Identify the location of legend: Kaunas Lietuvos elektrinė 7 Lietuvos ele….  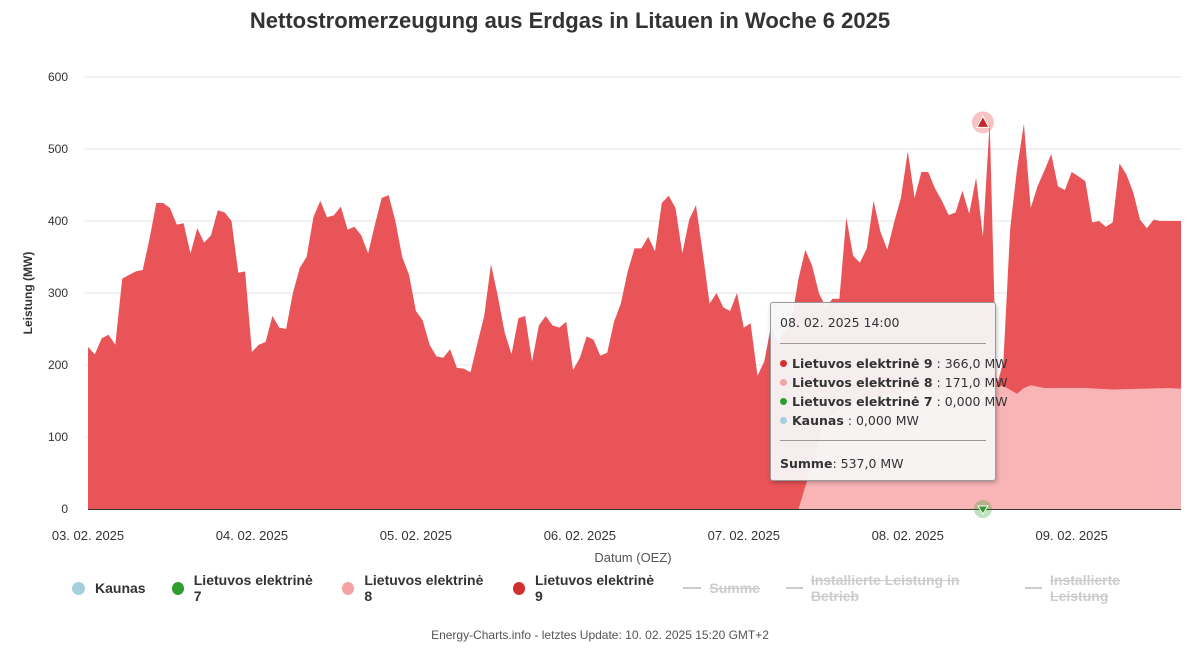
(636, 588).